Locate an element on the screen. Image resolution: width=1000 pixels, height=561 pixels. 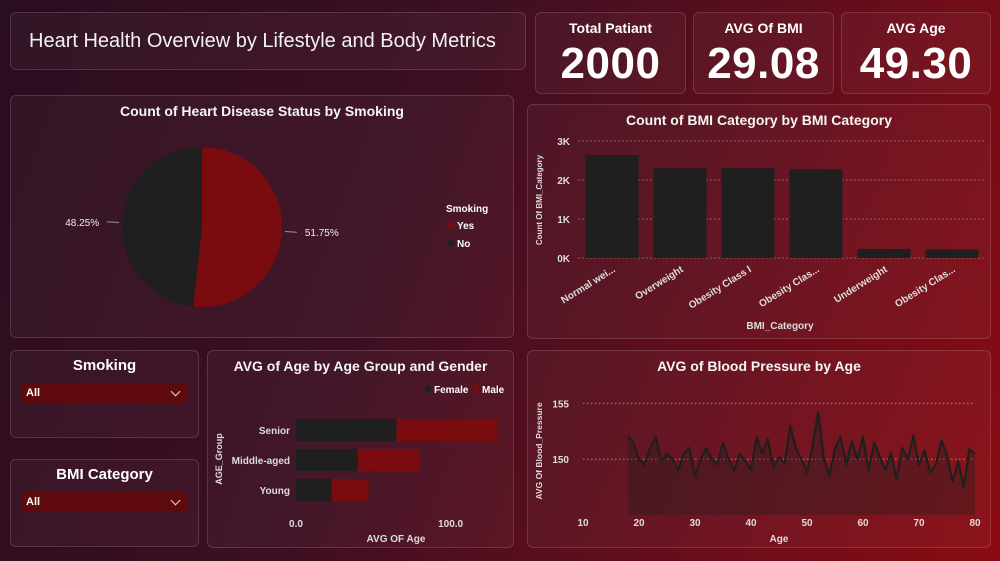
kpi-avg-age-card: AVG Age 49.30 is located at coordinates (916, 53).